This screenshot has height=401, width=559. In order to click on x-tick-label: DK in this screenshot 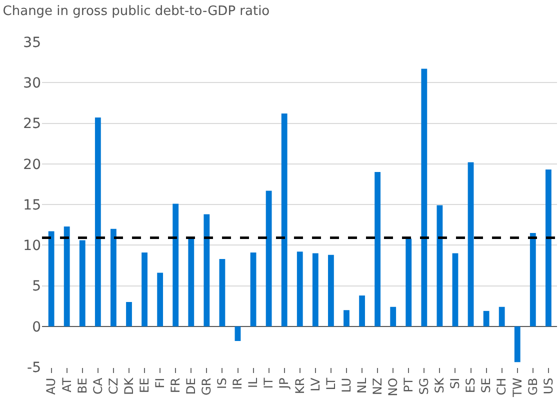, I will do `click(129, 385)`.